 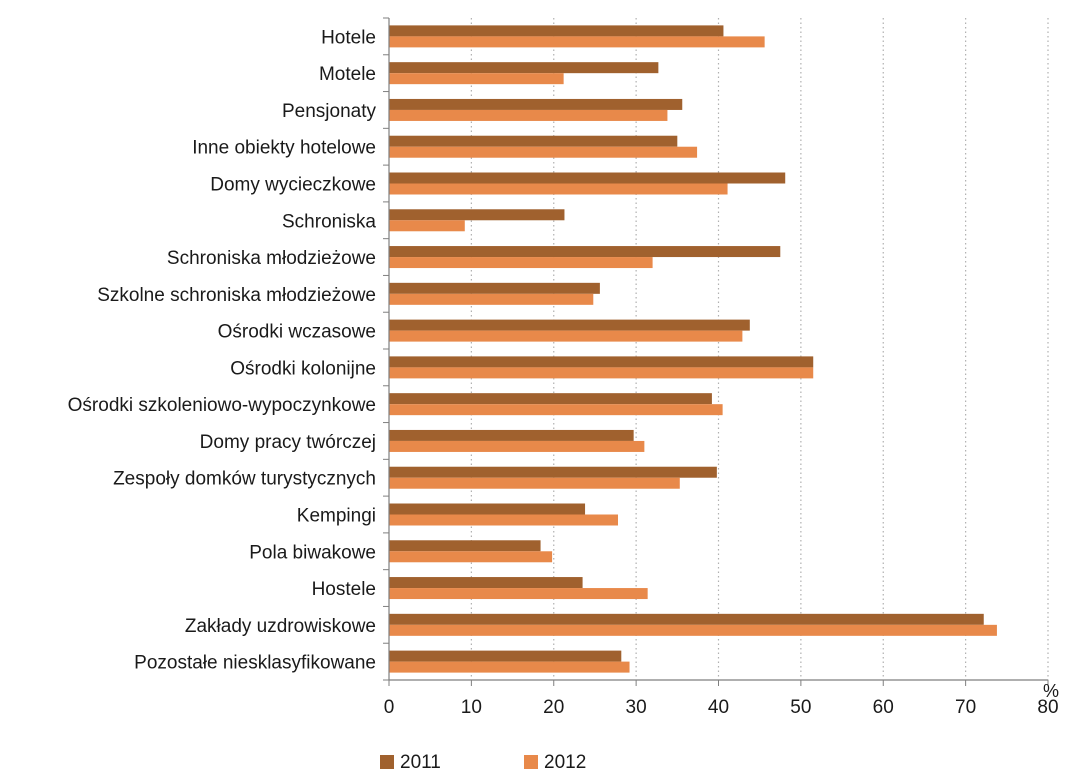 What do you see at coordinates (553, 707) in the screenshot?
I see `x-tick-label: 20` at bounding box center [553, 707].